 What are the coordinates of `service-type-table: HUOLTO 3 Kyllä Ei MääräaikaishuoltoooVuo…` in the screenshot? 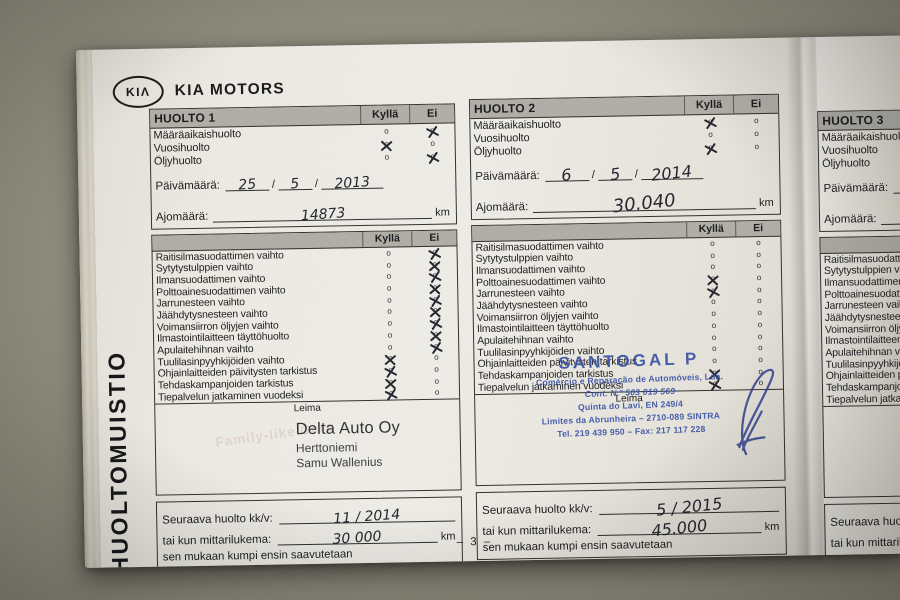 It's located at (858, 169).